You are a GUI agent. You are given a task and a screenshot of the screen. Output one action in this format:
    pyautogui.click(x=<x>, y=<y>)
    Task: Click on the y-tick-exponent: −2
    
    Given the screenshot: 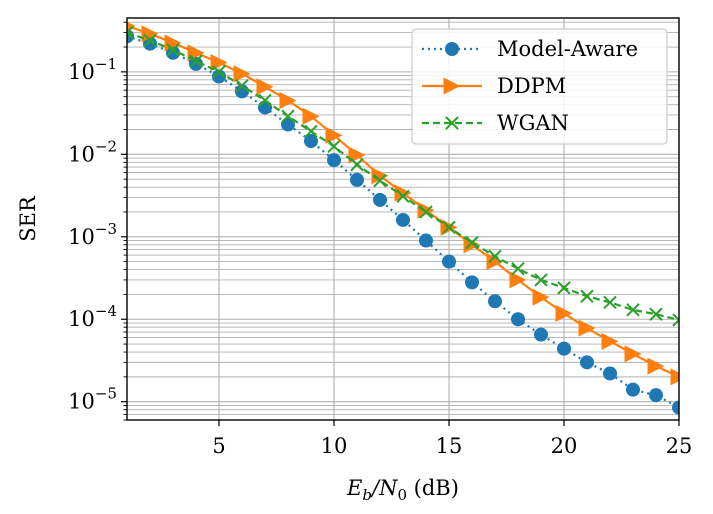 What is the action you would take?
    pyautogui.click(x=106, y=146)
    